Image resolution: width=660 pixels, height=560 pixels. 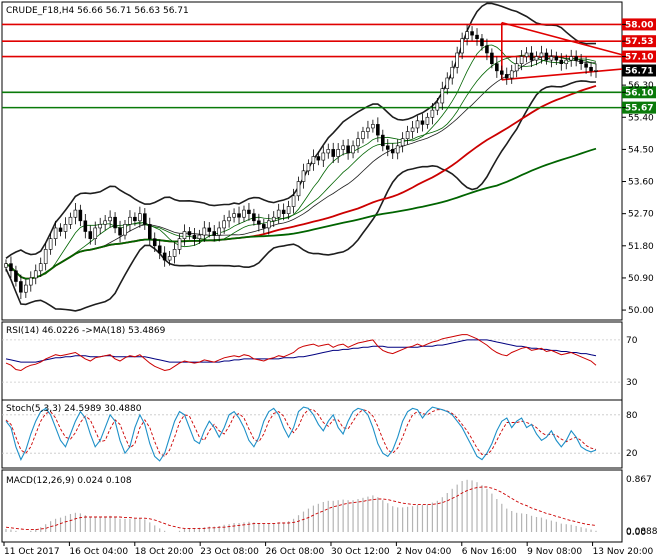 What do you see at coordinates (641, 150) in the screenshot?
I see `price-tick-label: 54.50` at bounding box center [641, 150].